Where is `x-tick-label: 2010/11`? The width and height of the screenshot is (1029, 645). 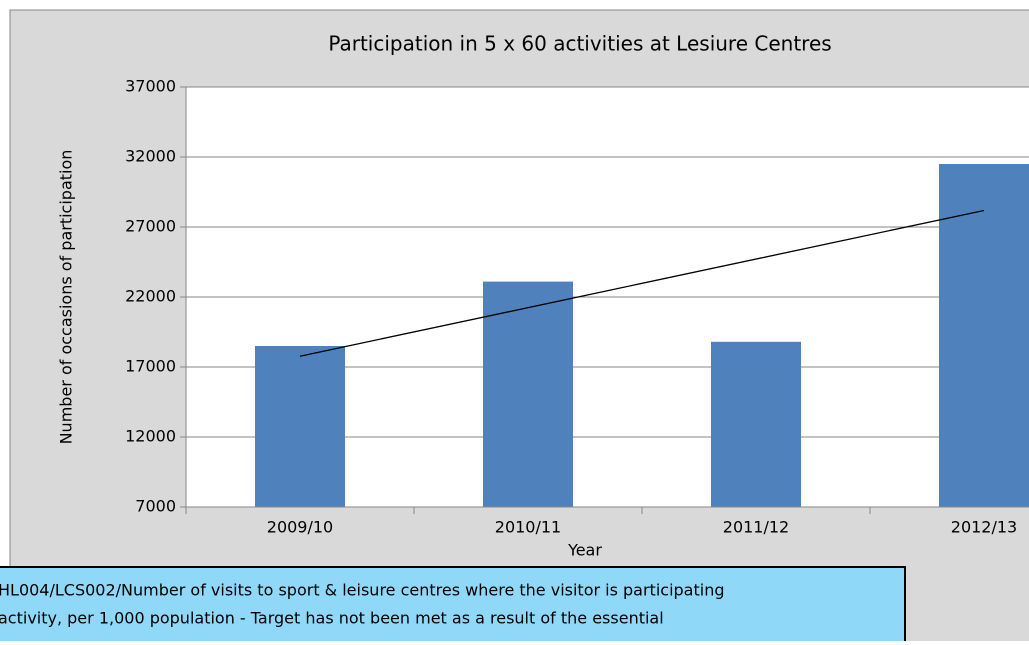 x-tick-label: 2010/11 is located at coordinates (528, 527).